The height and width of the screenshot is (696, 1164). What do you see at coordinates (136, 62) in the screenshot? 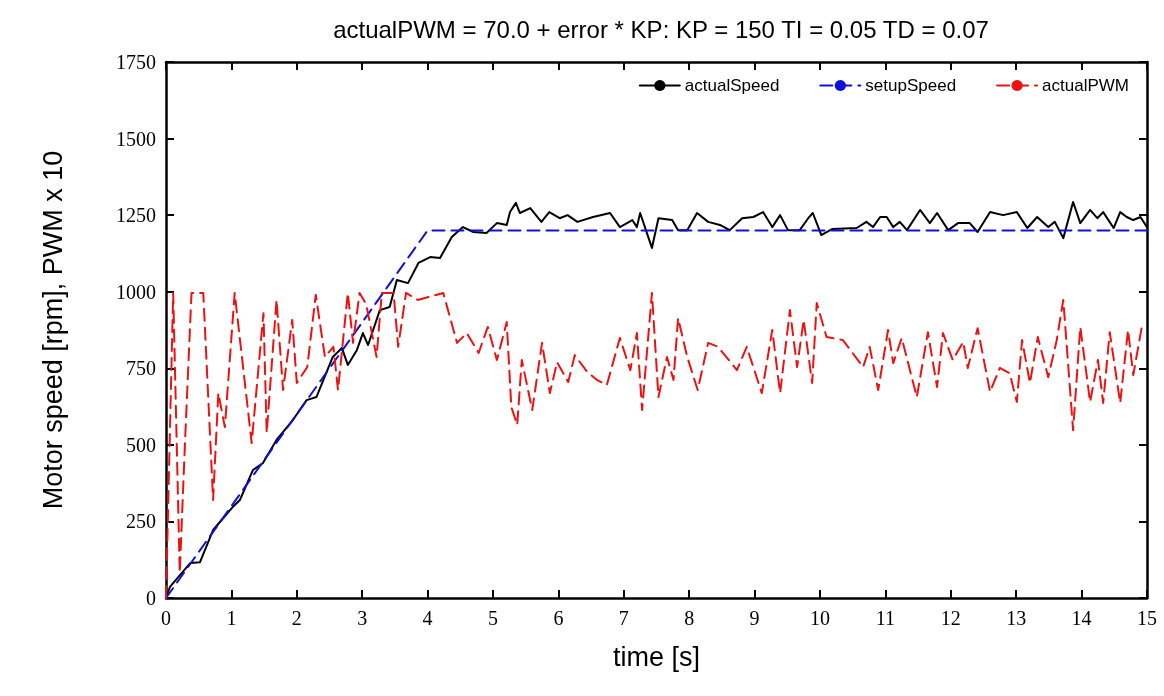
I see `y-tick-label: 1750` at bounding box center [136, 62].